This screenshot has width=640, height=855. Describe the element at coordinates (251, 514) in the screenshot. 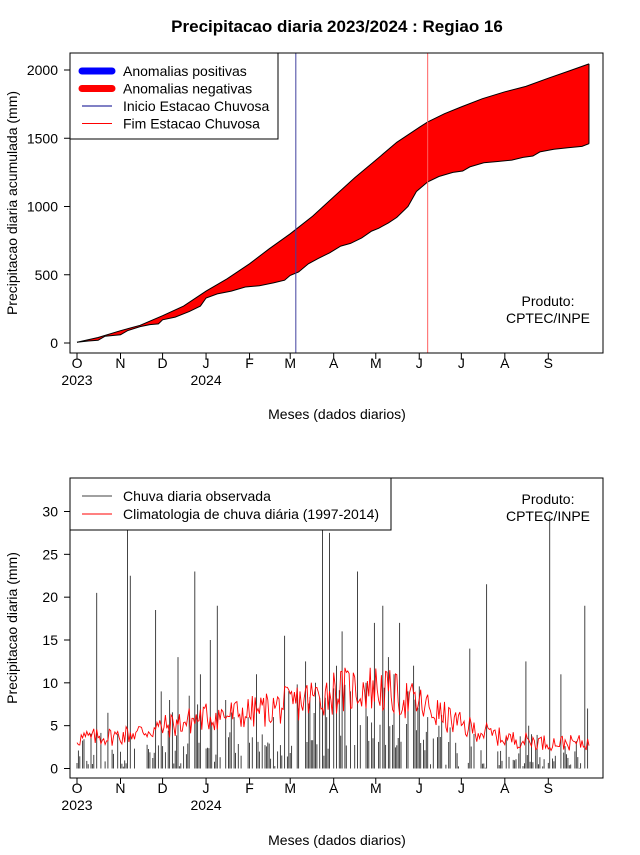

I see `legend-label: Climatologia de chuva diária (1997-2014)` at that location.